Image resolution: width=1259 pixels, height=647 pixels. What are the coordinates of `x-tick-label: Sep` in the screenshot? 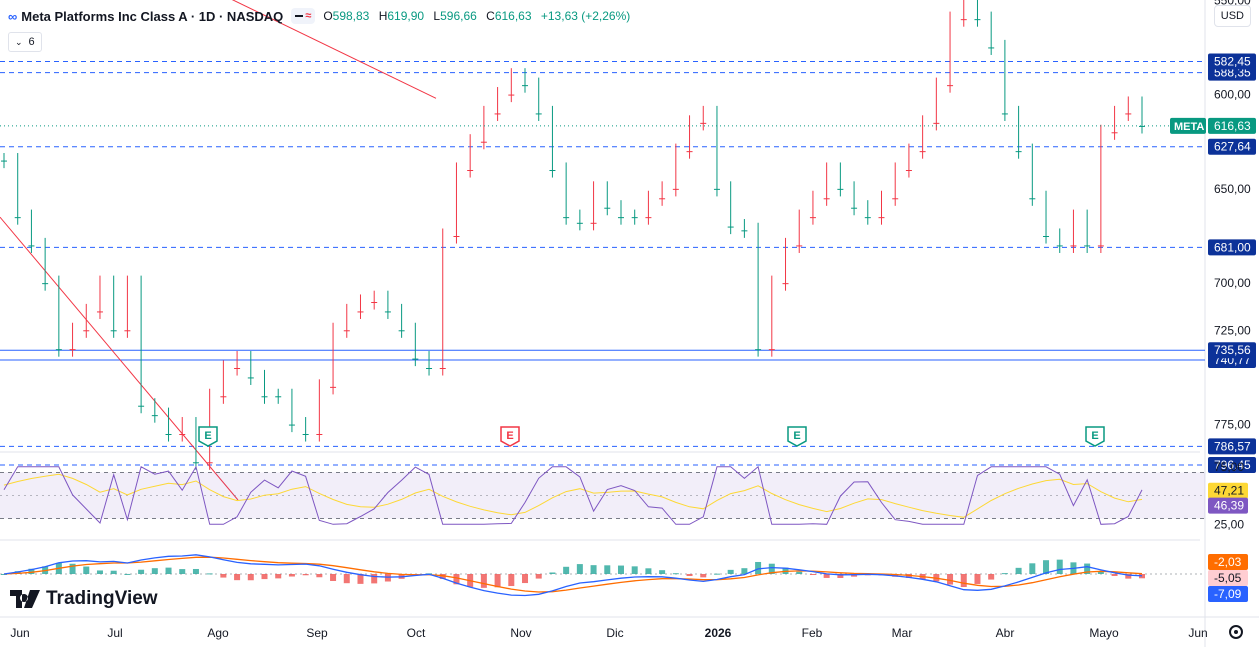 It's located at (317, 633).